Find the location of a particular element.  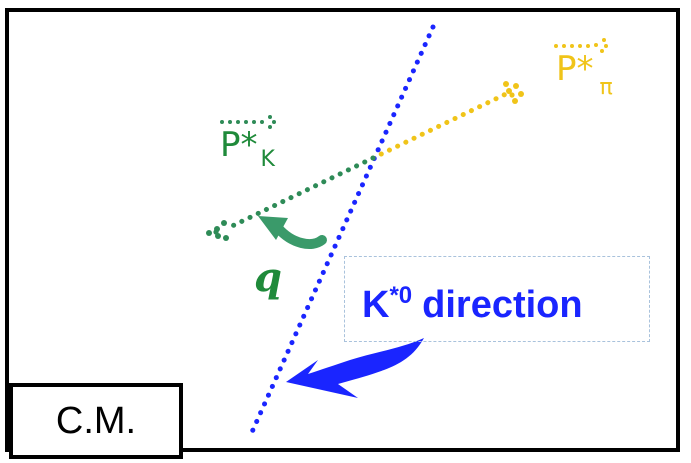

frame-label-box: C.M. is located at coordinates (96, 421).